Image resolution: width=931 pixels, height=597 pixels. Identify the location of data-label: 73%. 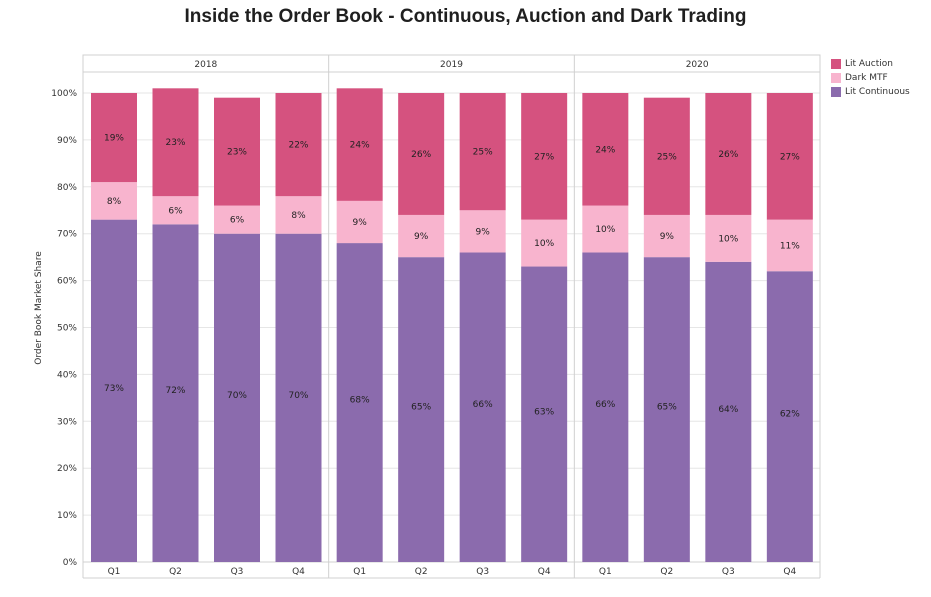
(114, 389).